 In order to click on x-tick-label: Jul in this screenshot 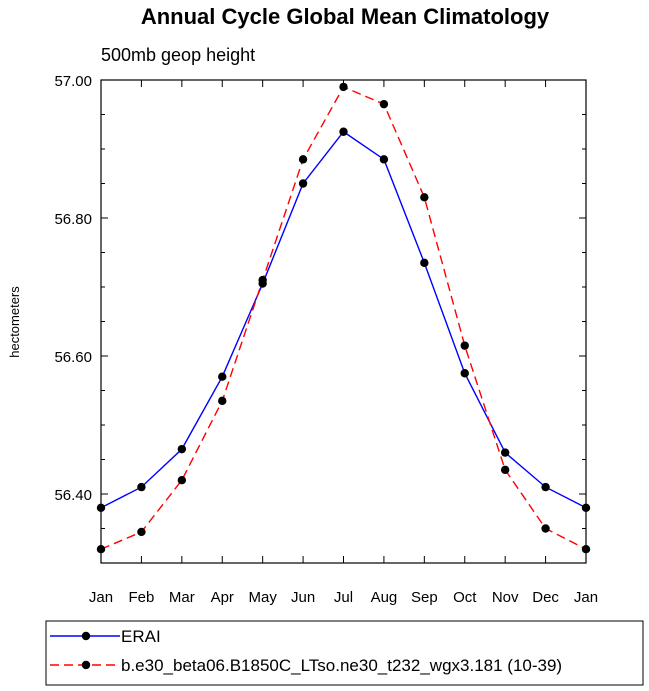, I will do `click(343, 597)`.